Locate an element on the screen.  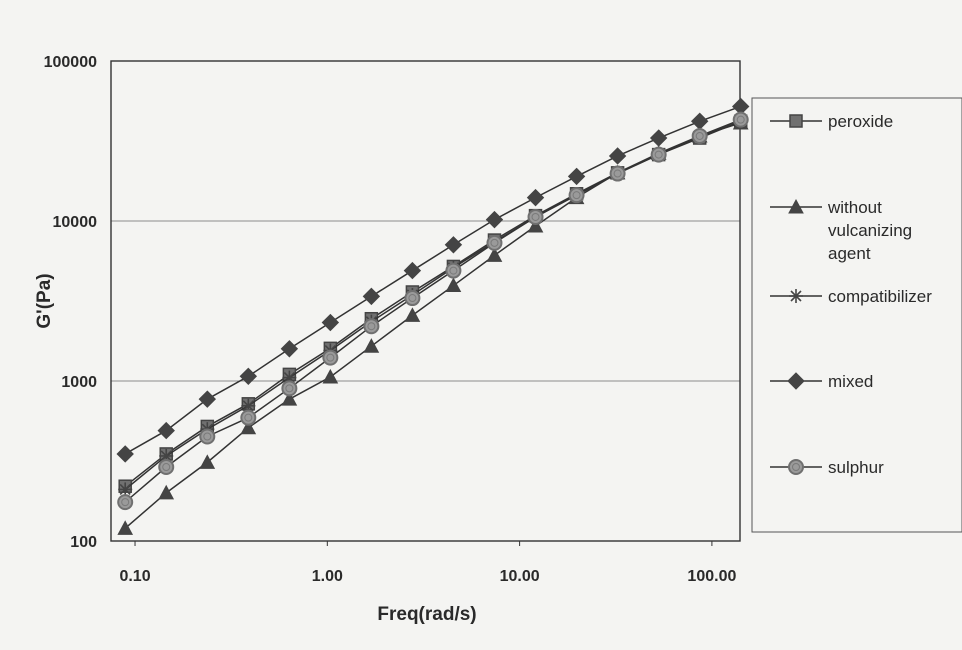
legend-label-without-vulcanizing-agent: without is located at coordinates (854, 207).